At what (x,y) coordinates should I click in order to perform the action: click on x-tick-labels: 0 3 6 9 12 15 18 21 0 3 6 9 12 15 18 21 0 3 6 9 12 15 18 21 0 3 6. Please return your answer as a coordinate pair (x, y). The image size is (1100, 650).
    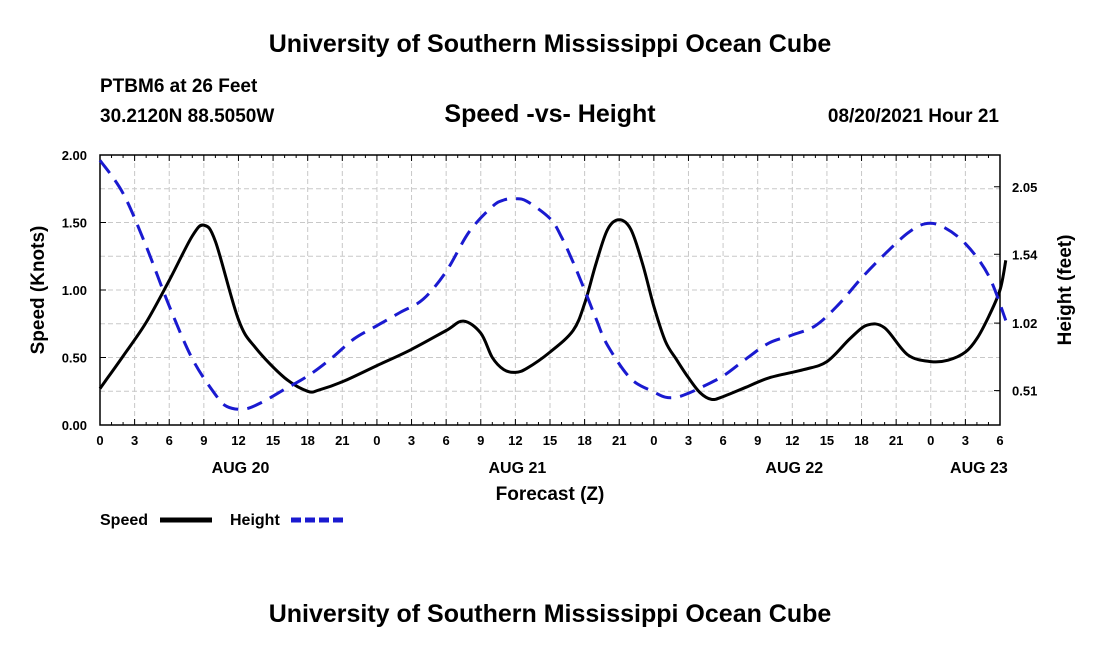
    Looking at the image, I should click on (549, 440).